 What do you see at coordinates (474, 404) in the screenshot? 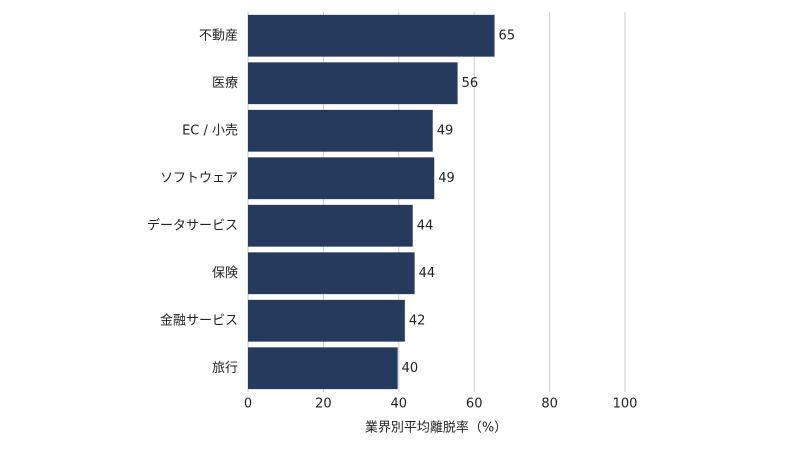
I see `x-tick-label: 60` at bounding box center [474, 404].